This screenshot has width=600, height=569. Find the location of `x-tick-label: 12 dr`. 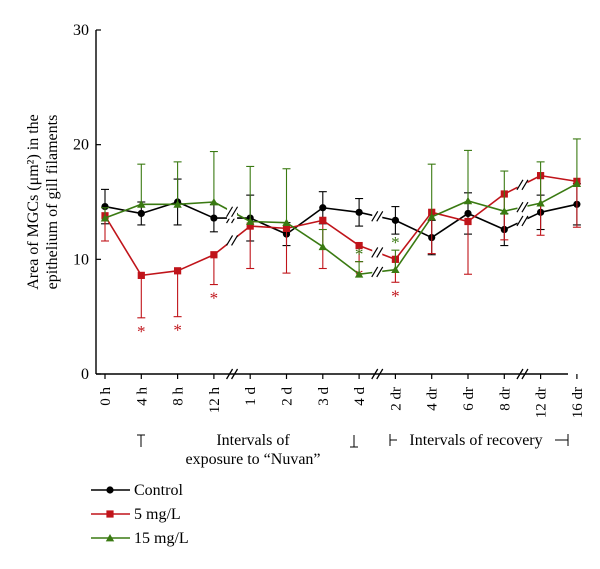

x-tick-label: 12 dr is located at coordinates (542, 402).